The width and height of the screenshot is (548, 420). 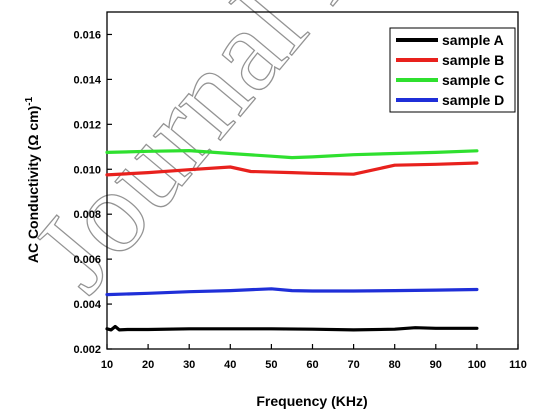 What do you see at coordinates (230, 365) in the screenshot?
I see `x-tick-label: 40` at bounding box center [230, 365].